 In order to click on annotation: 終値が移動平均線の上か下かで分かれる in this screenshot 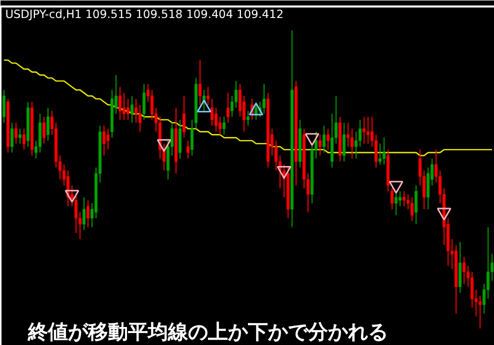, I will do `click(207, 331)`.